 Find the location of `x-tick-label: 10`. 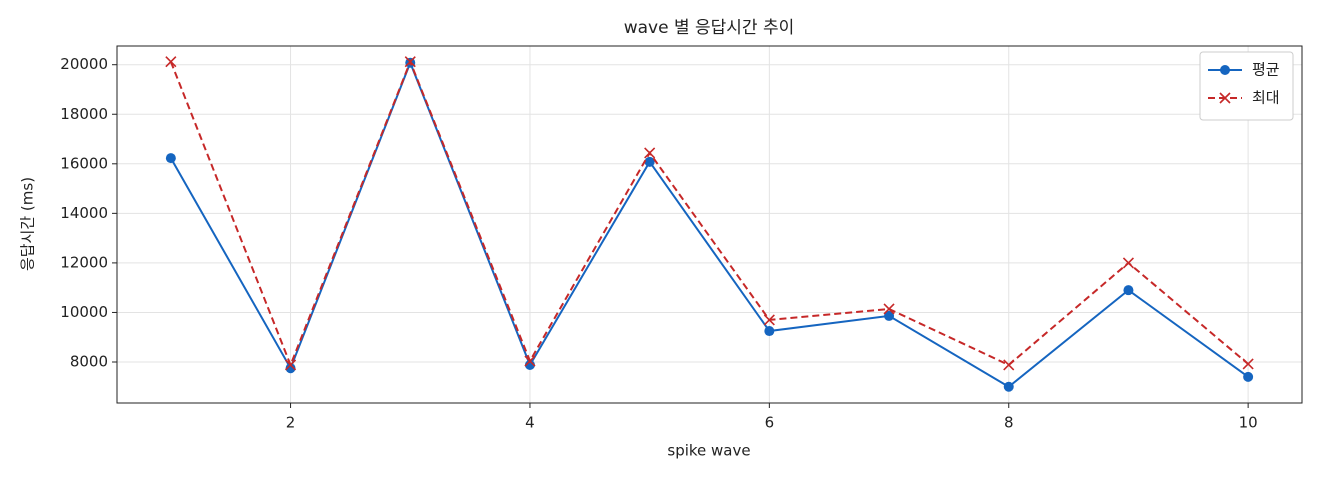

x-tick-label: 10 is located at coordinates (1248, 423).